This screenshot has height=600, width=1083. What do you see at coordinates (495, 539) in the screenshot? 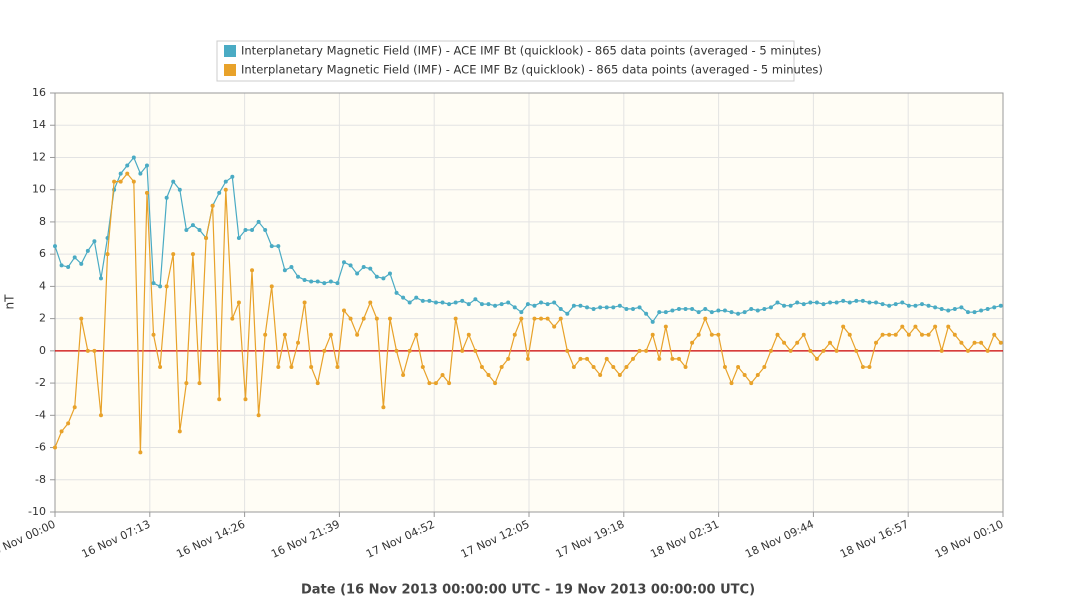
I see `x-tick-label: 17 Nov 12:05` at bounding box center [495, 539].